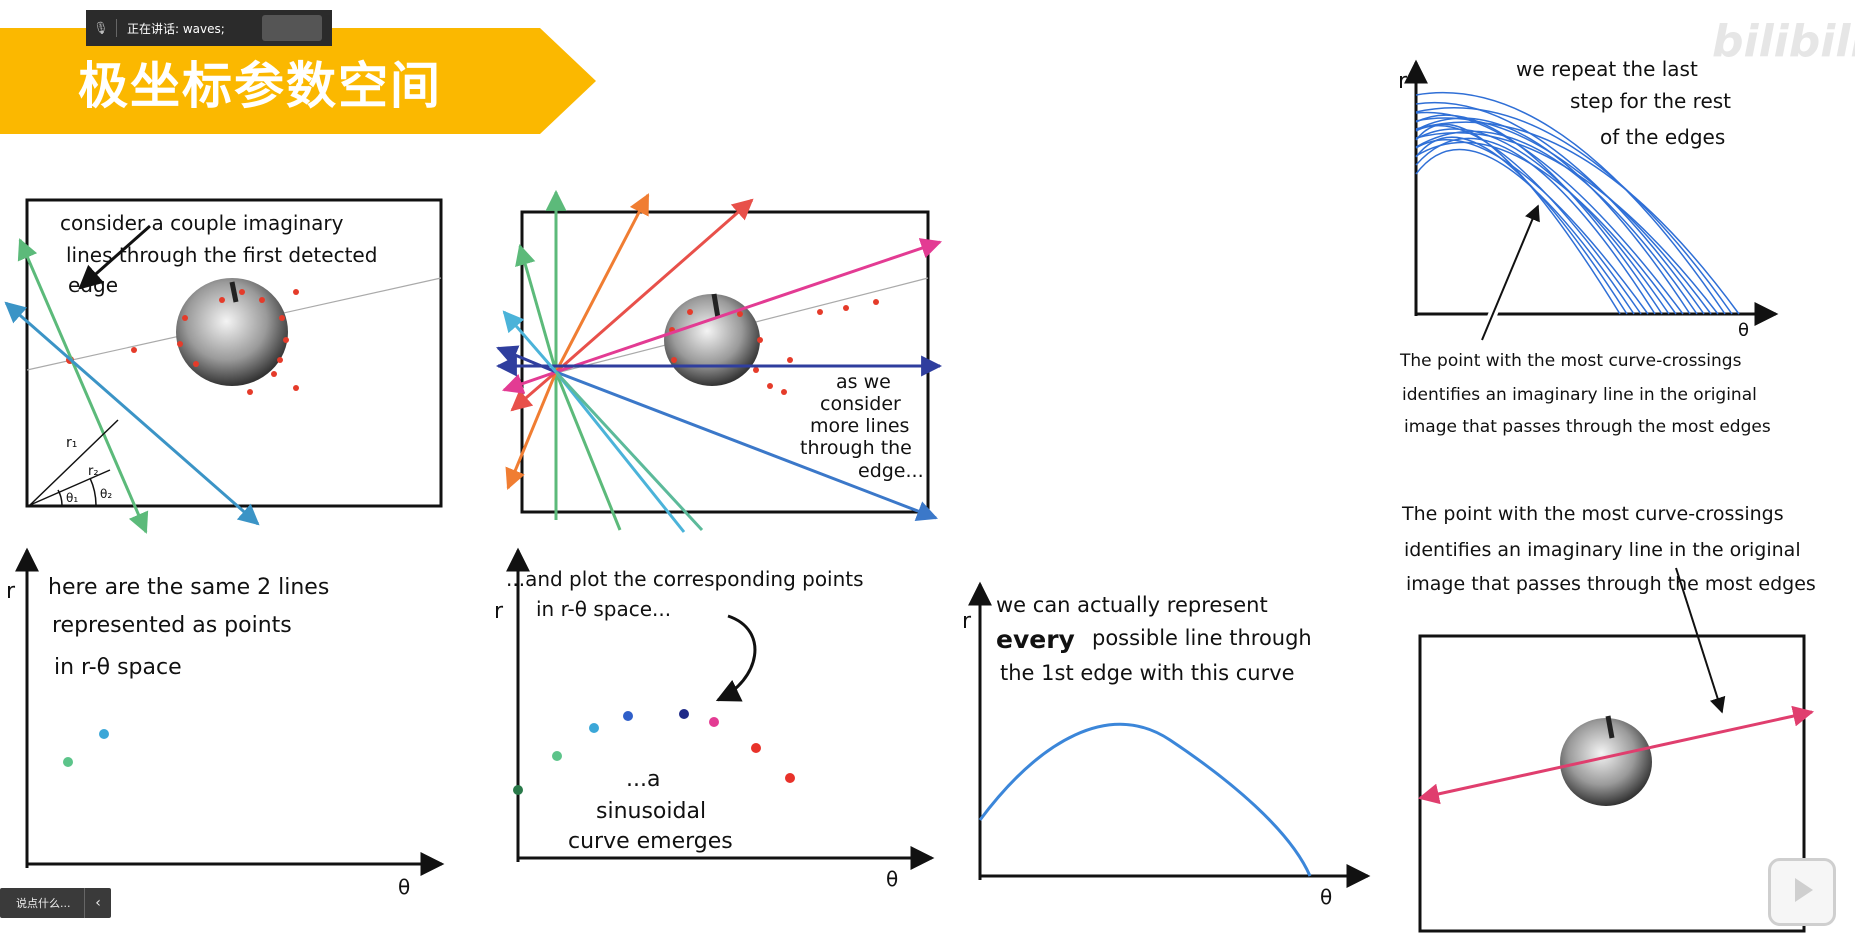  What do you see at coordinates (1650, 101) in the screenshot?
I see `plot-4-caption-line-2: step for the rest` at bounding box center [1650, 101].